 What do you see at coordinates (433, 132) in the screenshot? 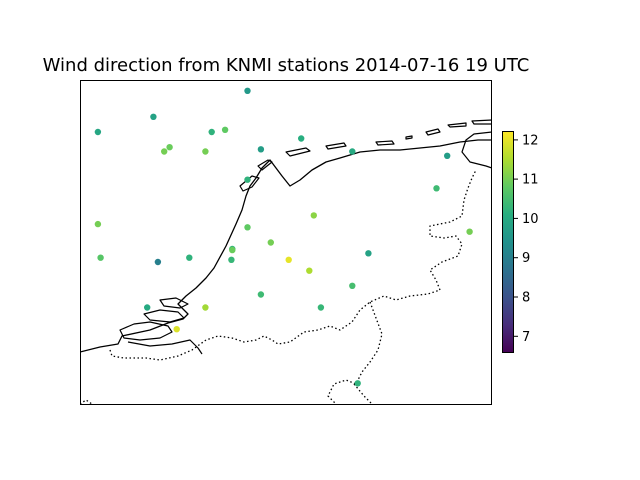
I see `wadden-island-borkum` at bounding box center [433, 132].